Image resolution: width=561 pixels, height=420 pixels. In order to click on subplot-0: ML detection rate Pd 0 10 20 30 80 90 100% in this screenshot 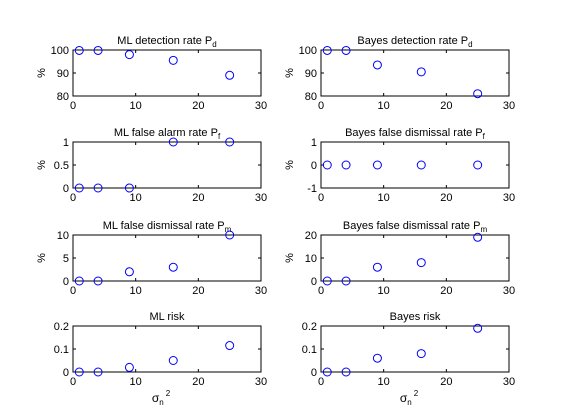, I will do `click(151, 73)`.